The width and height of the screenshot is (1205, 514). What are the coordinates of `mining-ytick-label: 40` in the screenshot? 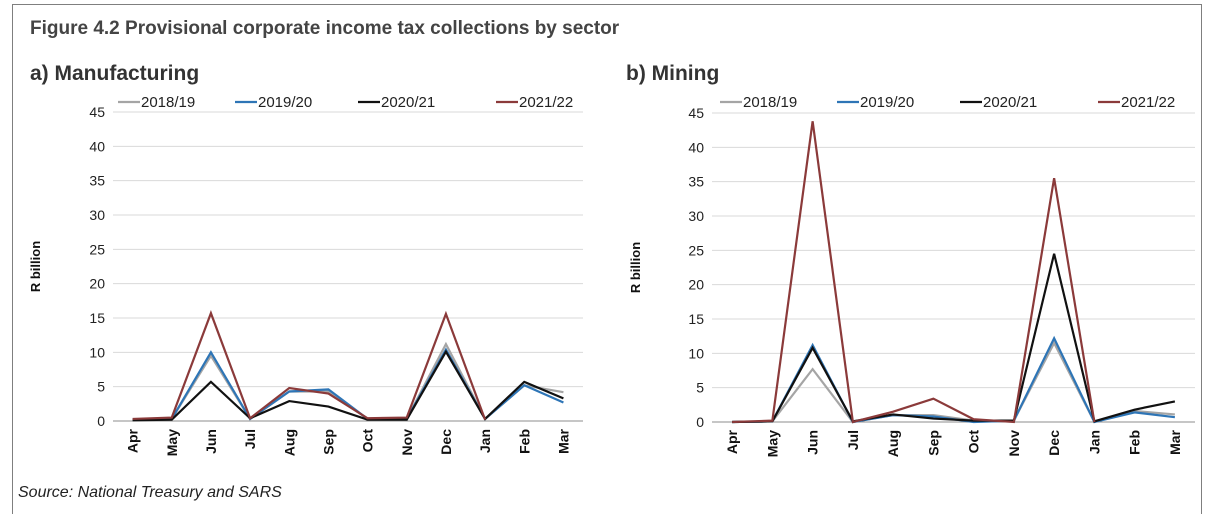 It's located at (696, 147).